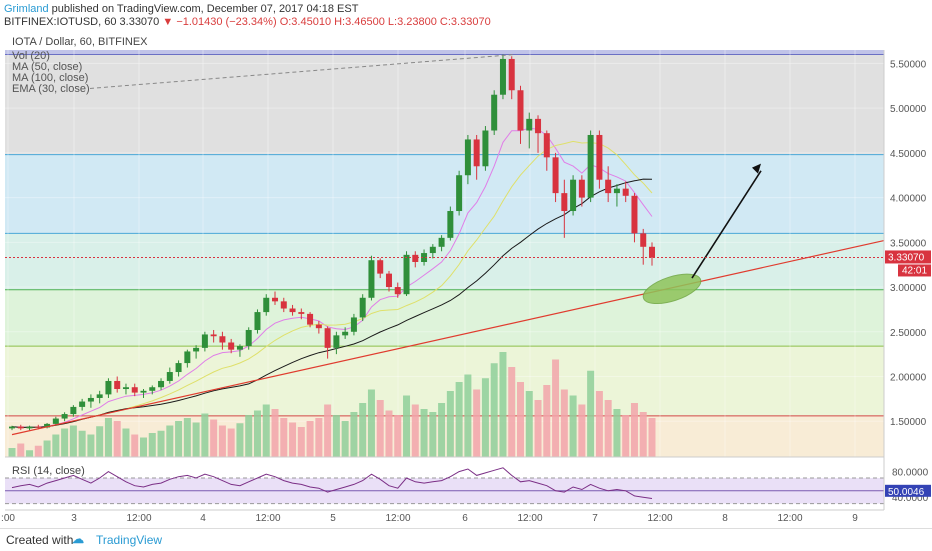 The width and height of the screenshot is (932, 551). What do you see at coordinates (26, 9) in the screenshot?
I see `author-link: Grimland` at bounding box center [26, 9].